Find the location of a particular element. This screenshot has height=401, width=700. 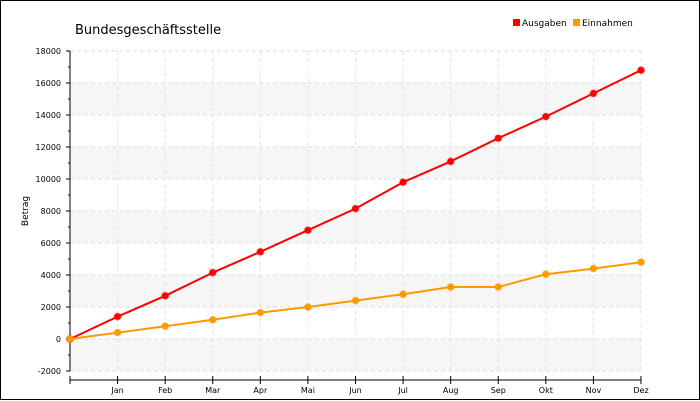

x-tick-label: Okt is located at coordinates (546, 390).